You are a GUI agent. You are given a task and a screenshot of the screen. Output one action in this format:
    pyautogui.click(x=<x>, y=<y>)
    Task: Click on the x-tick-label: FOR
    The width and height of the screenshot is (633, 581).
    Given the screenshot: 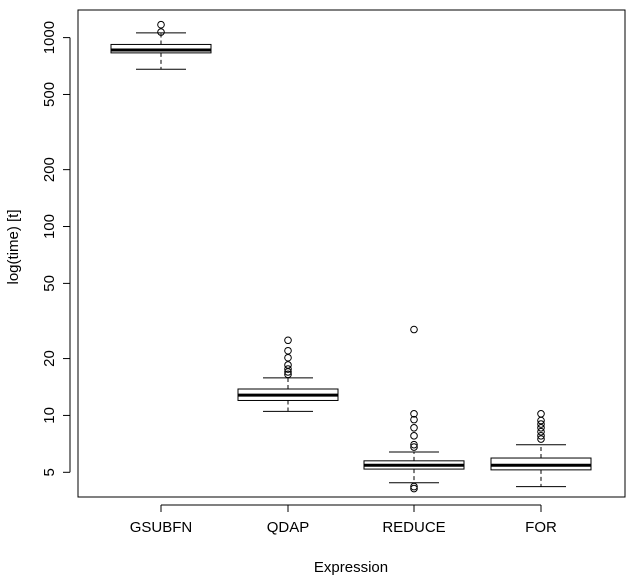 What is the action you would take?
    pyautogui.click(x=541, y=527)
    